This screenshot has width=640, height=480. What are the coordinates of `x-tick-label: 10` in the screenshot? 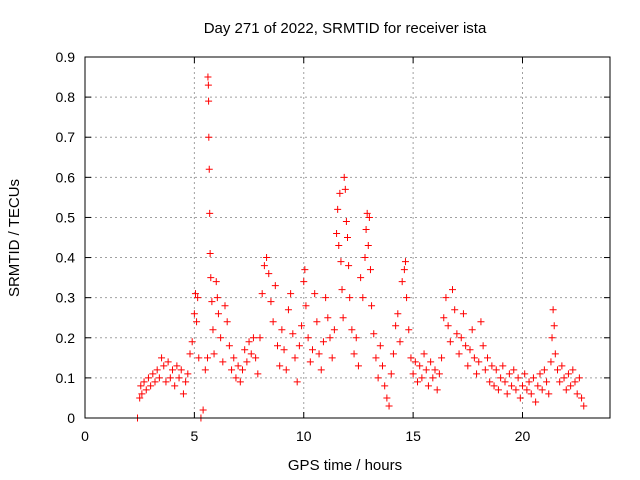 It's located at (304, 436).